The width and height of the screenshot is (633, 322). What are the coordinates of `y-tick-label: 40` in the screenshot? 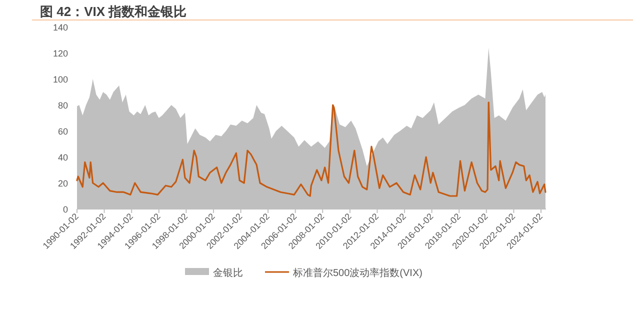 It's located at (63, 157).